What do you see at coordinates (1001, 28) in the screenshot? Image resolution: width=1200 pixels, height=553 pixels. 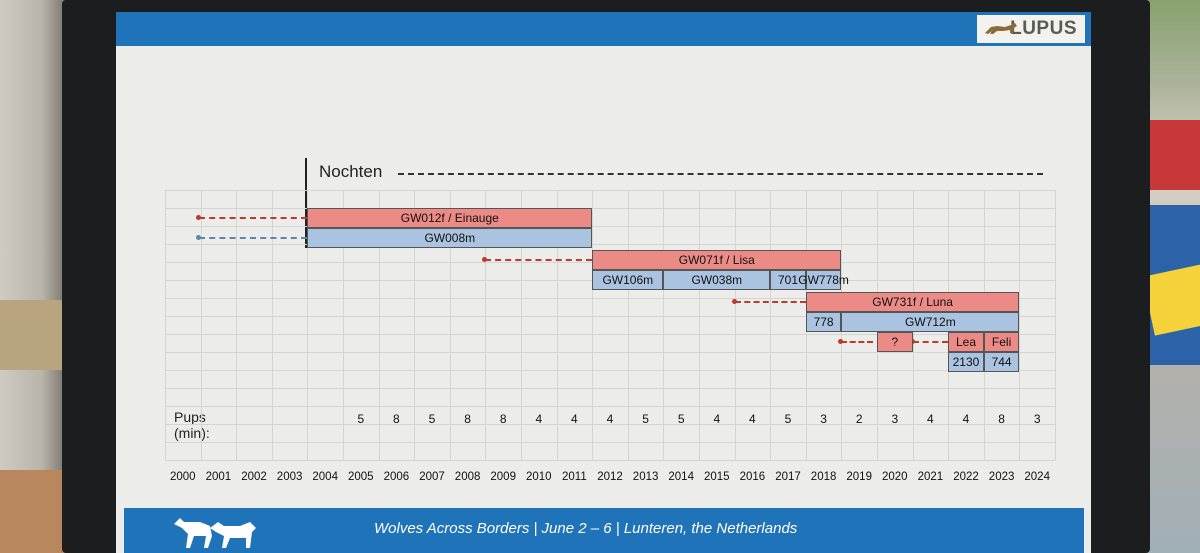 I see `wolf-logo-icon` at bounding box center [1001, 28].